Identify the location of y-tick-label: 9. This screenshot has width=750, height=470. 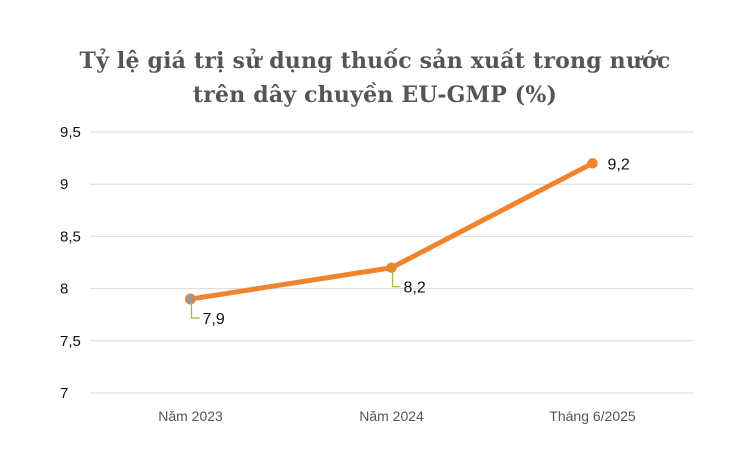
(64, 184).